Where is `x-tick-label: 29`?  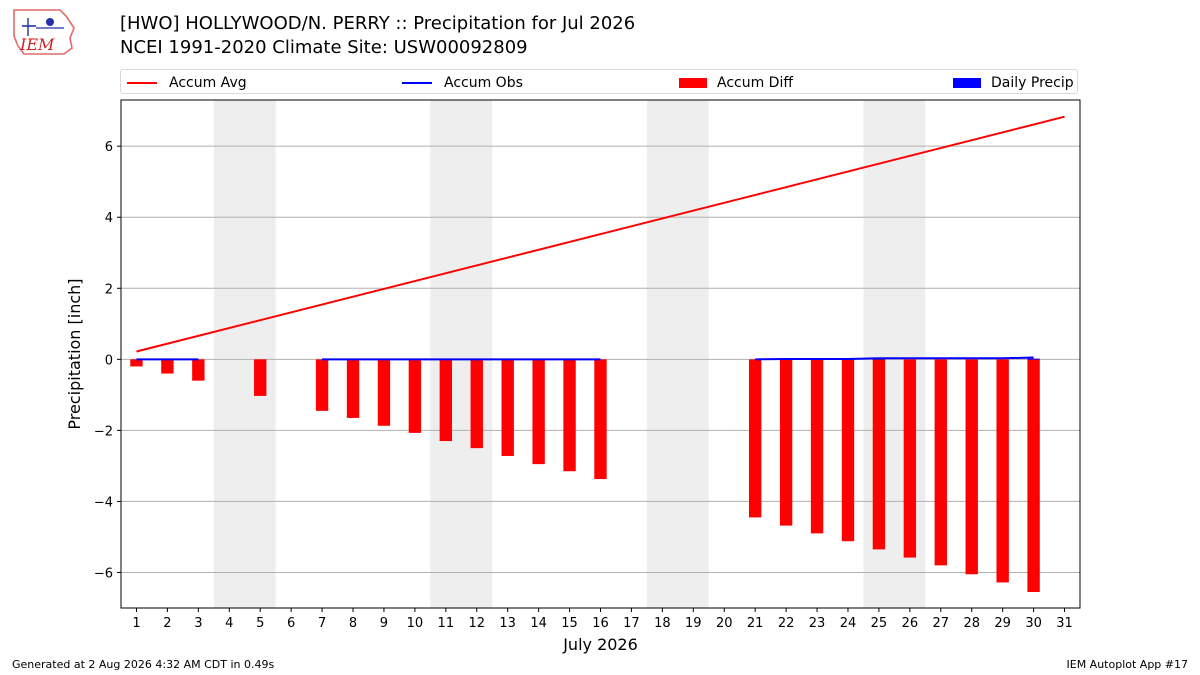 x-tick-label: 29 is located at coordinates (1002, 623).